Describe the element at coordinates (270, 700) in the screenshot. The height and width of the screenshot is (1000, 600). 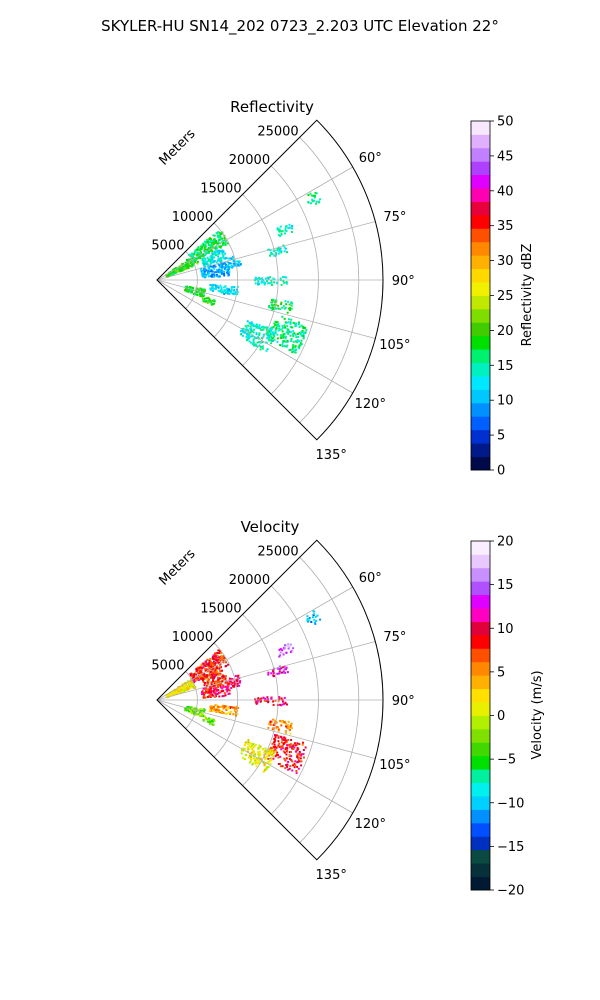
I see `velocity-frame` at that location.